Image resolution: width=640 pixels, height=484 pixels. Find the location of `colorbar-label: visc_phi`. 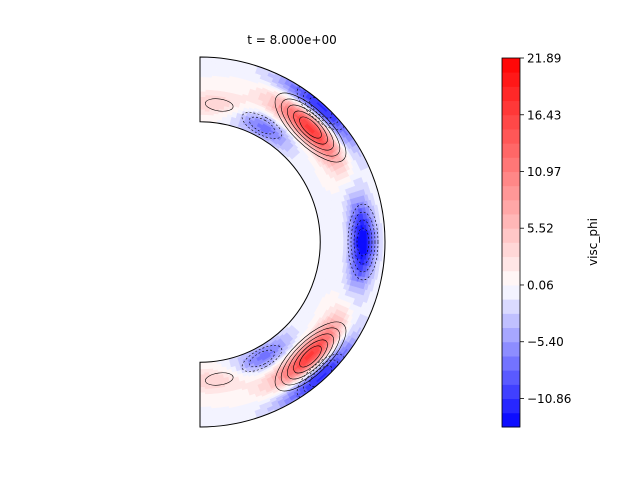

colorbar-label: visc_phi is located at coordinates (593, 242).